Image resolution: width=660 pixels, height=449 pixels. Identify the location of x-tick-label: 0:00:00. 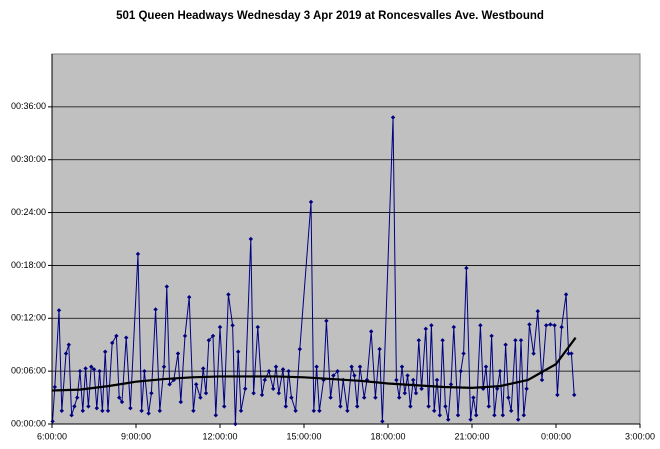
(556, 436).